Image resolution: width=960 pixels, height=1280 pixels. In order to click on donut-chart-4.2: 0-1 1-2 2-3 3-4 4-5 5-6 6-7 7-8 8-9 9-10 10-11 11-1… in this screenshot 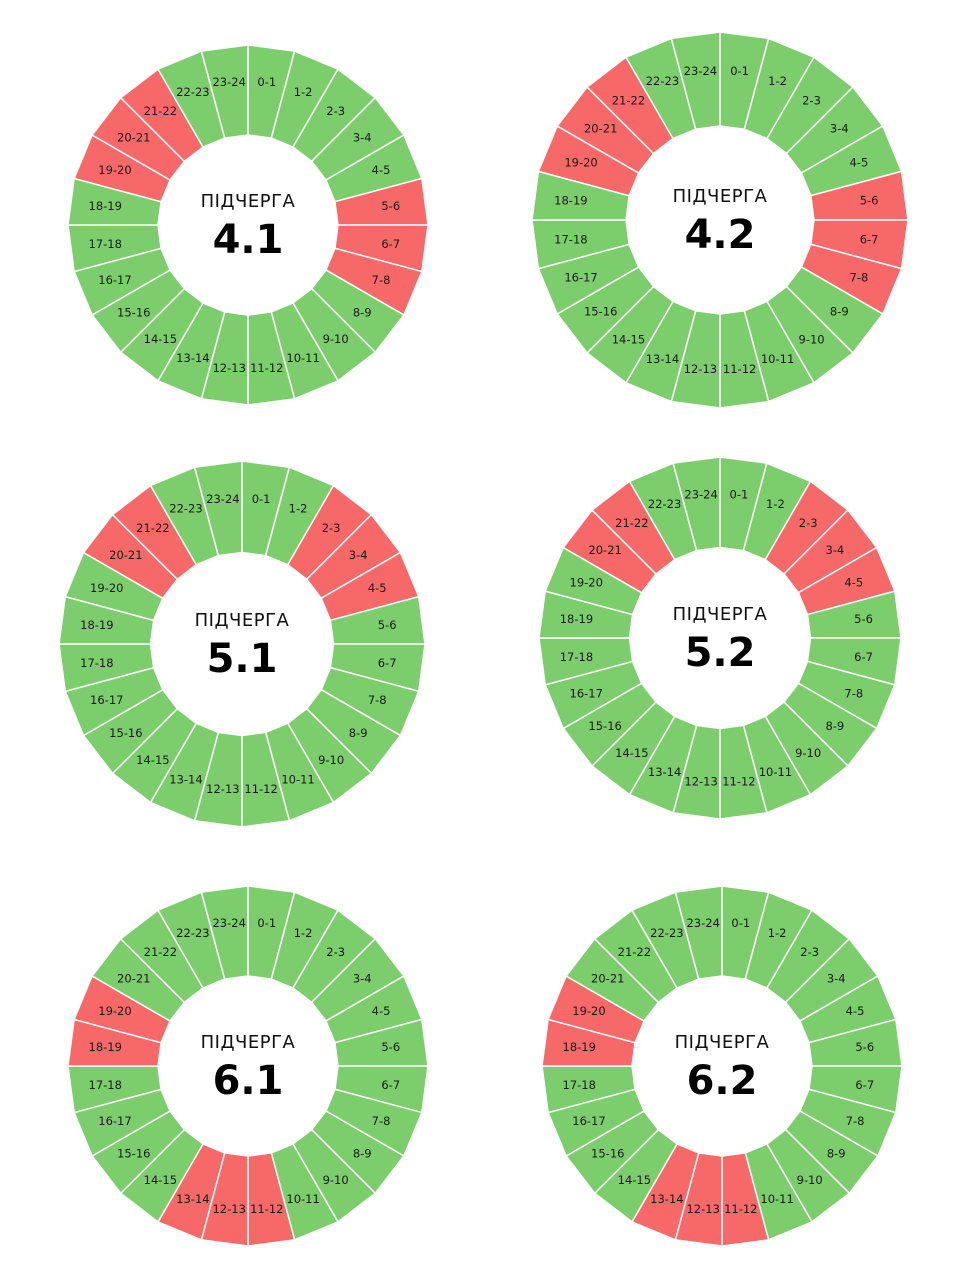, I will do `click(720, 220)`.